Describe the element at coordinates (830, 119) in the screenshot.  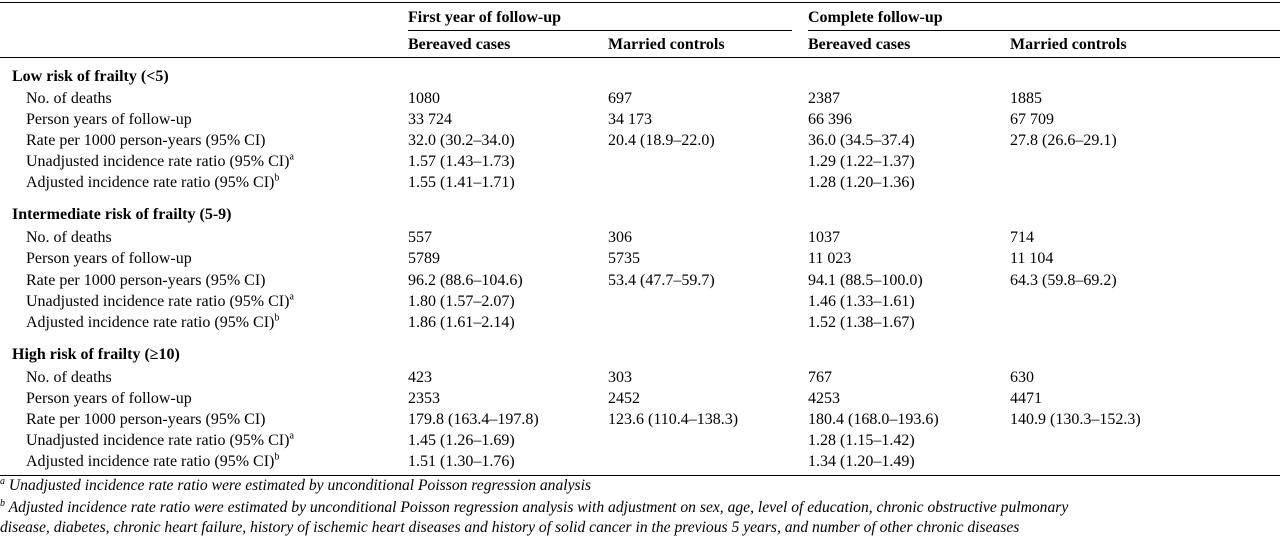
I see `cell-value: 66 396` at that location.